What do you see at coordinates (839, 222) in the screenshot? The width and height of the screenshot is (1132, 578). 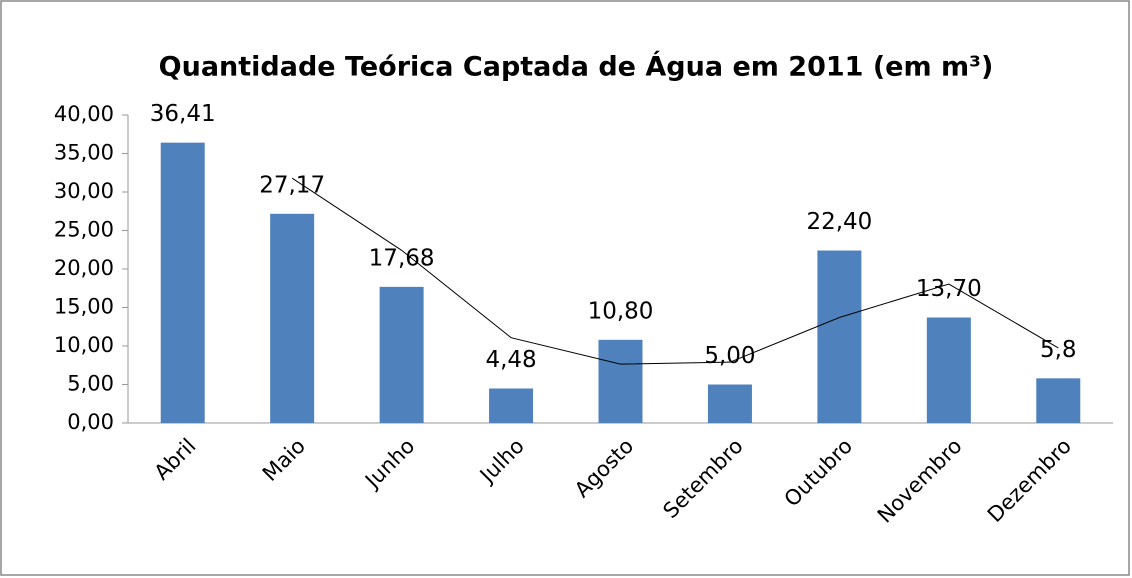 I see `data-label: 22,40` at bounding box center [839, 222].